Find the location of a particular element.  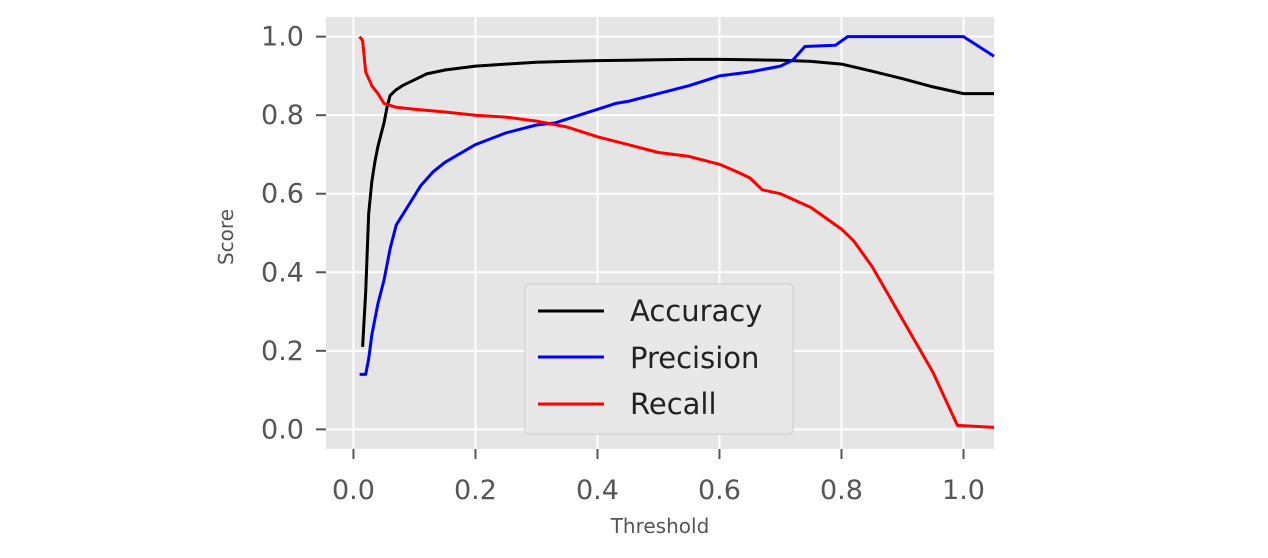

legend-label-recall: Recall is located at coordinates (673, 404).